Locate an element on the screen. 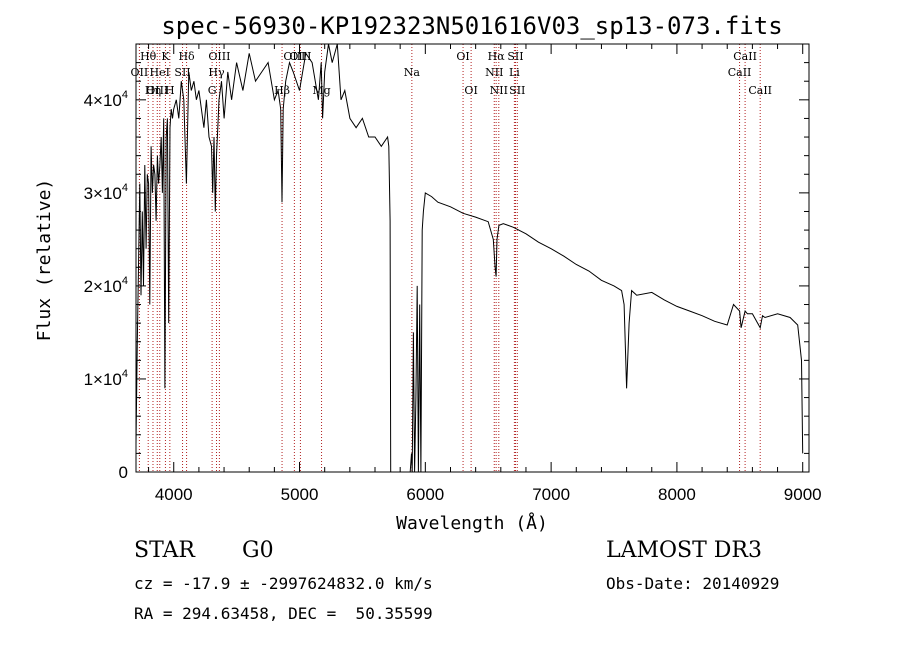 Image resolution: width=900 pixels, height=649 pixels. marker-label-27: CaII is located at coordinates (760, 90).